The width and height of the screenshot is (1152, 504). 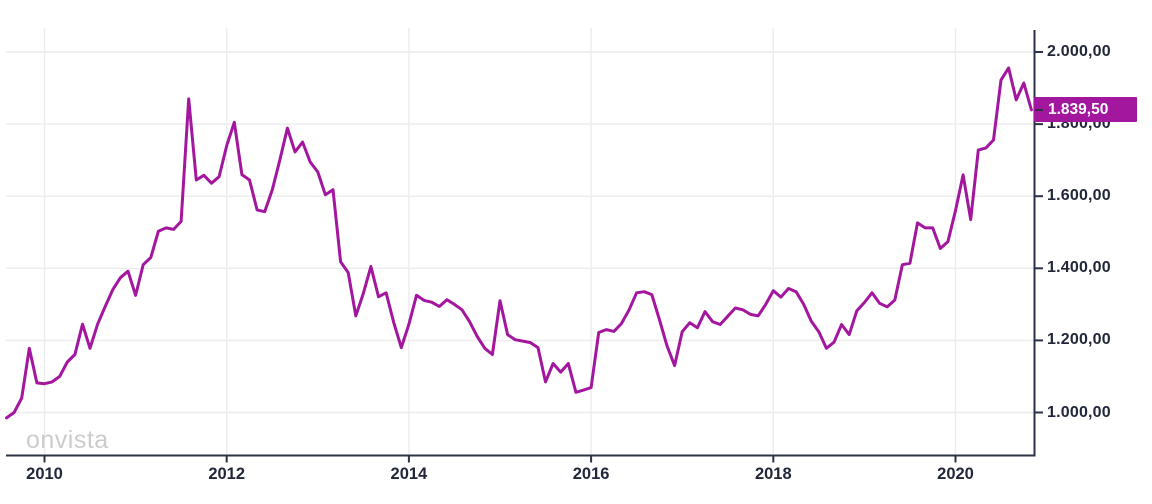 I want to click on x-tick-label: 2018, so click(x=773, y=474).